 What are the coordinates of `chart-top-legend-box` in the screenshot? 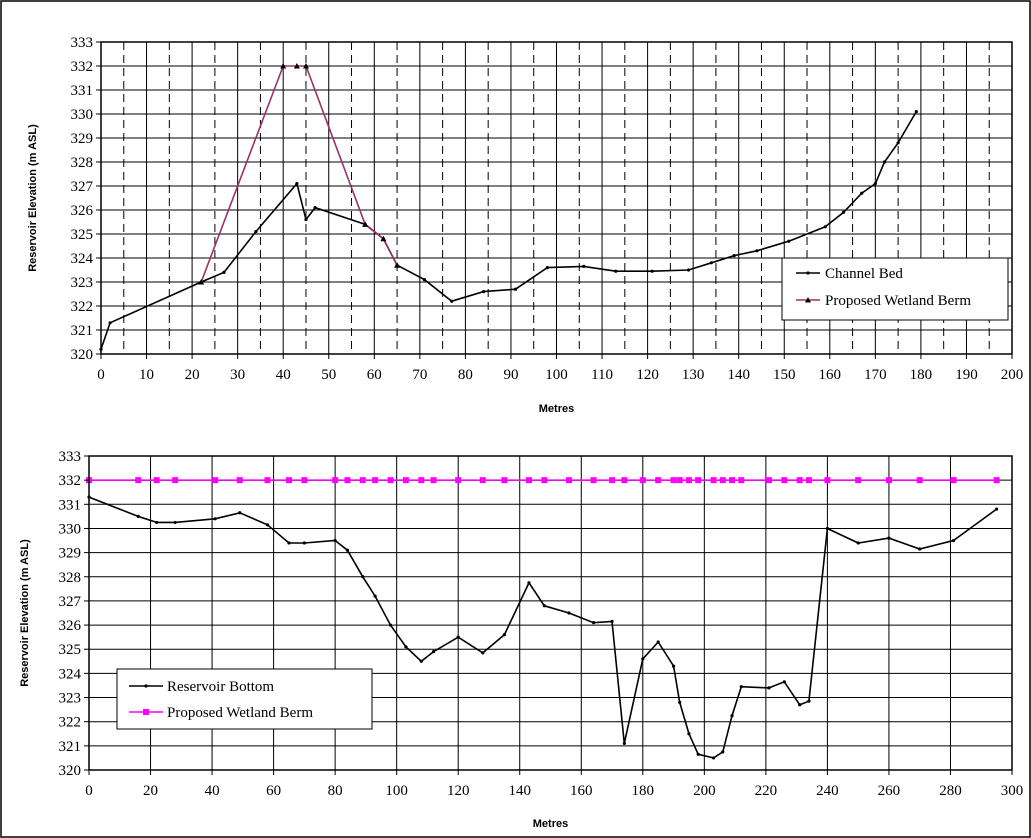 It's located at (895, 289).